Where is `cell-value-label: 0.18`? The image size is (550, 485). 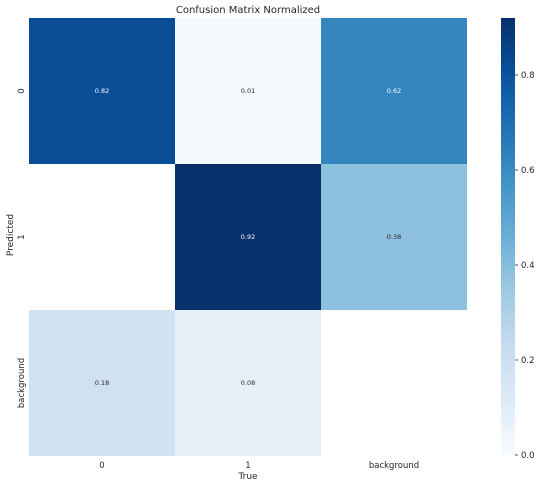
cell-value-label: 0.18 is located at coordinates (102, 383).